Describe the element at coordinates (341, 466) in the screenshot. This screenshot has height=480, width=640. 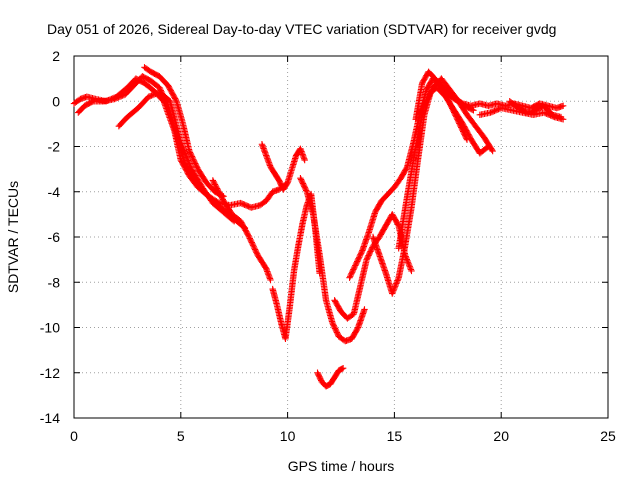
I see `x-axis-label: GPS time / hours` at that location.